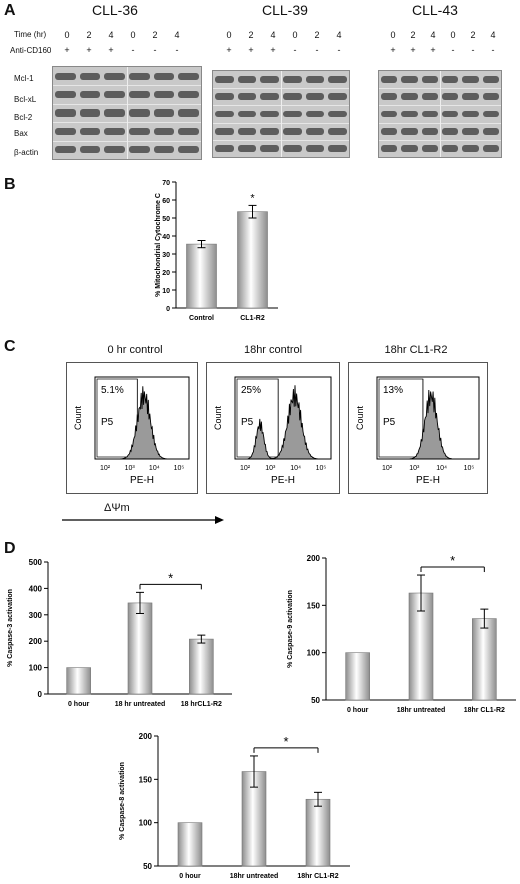  I want to click on y-tick-label: 150, so click(314, 605).